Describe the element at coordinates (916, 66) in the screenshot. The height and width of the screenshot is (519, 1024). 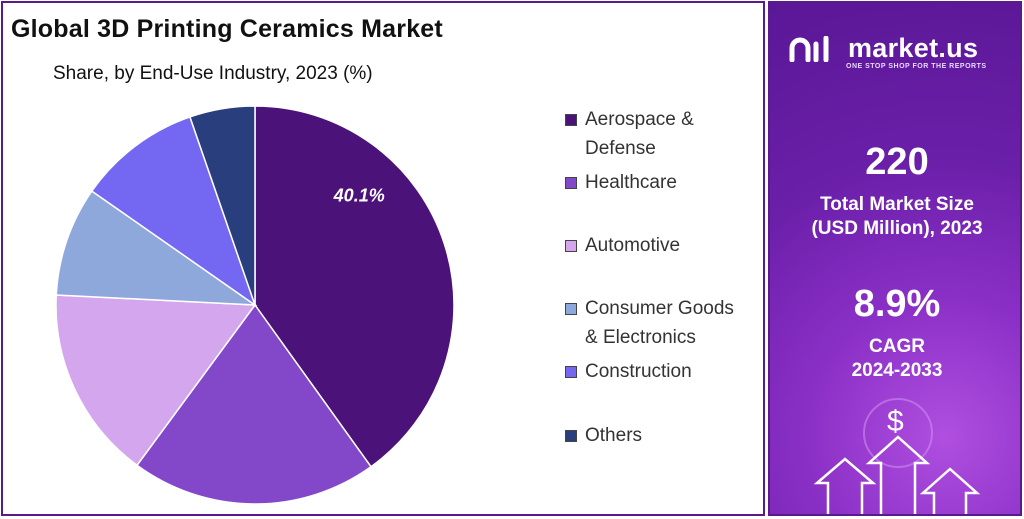
I see `brand-tagline: ONE STOP SHOP FOR THE REPORTS` at that location.